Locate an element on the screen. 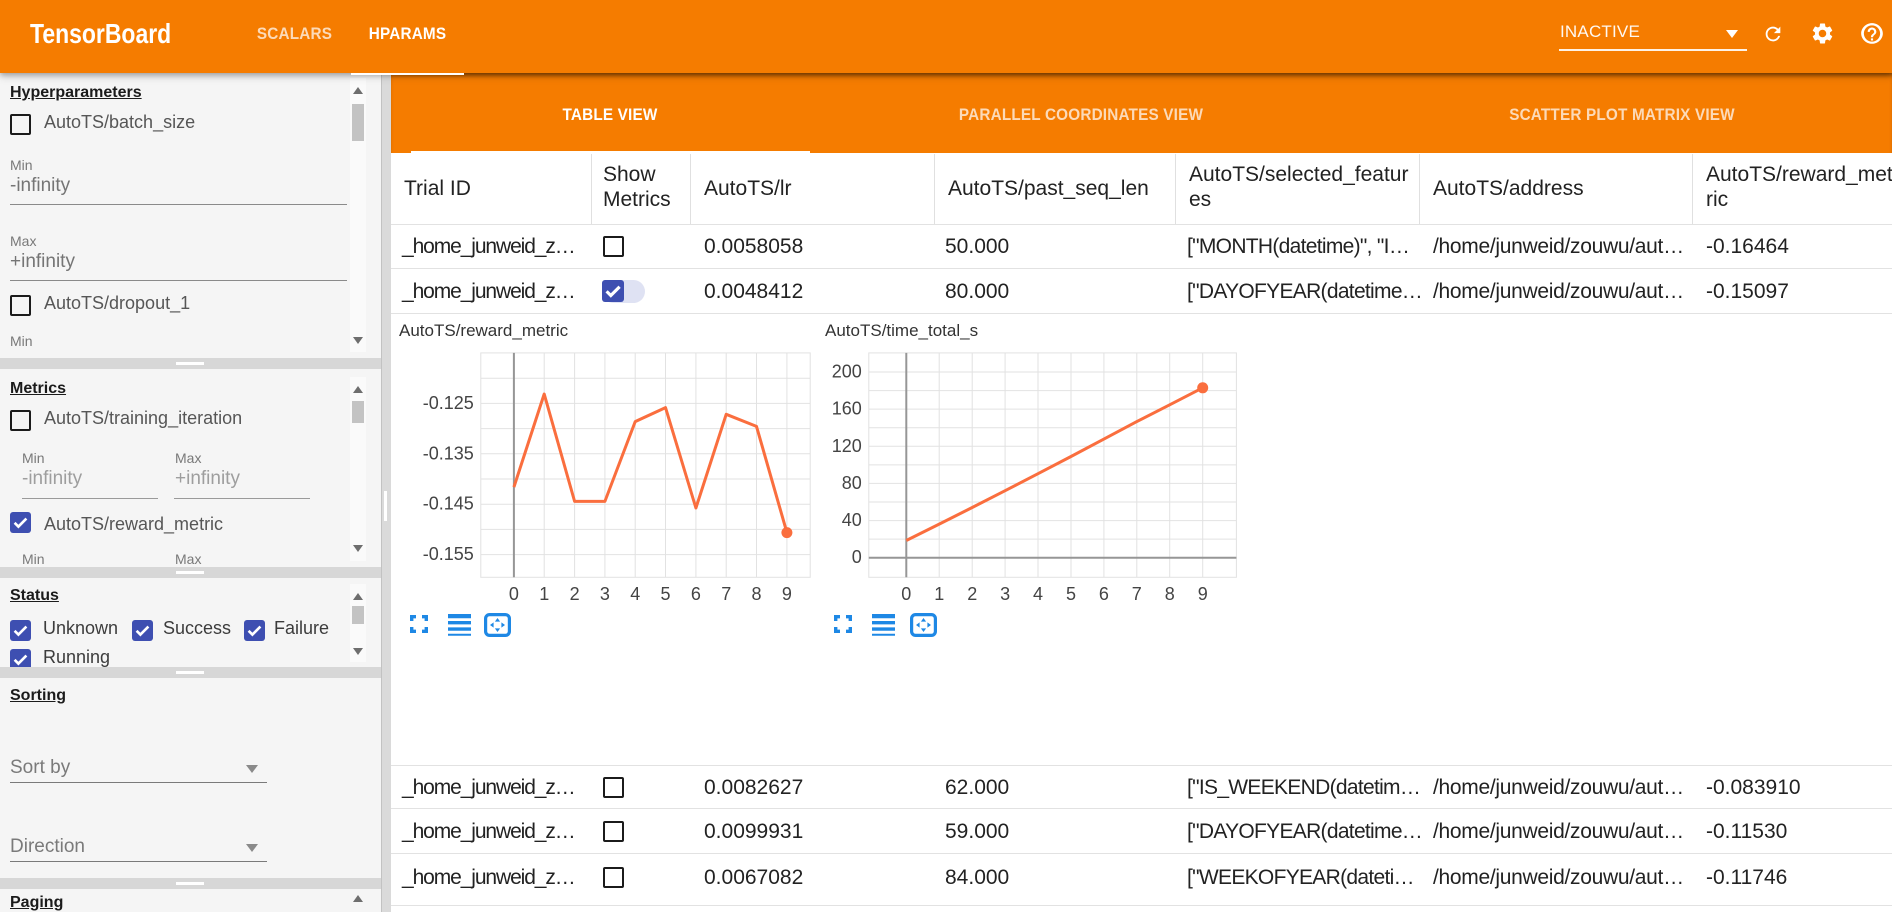 This screenshot has height=912, width=1892. svg-text: 120 is located at coordinates (847, 446).